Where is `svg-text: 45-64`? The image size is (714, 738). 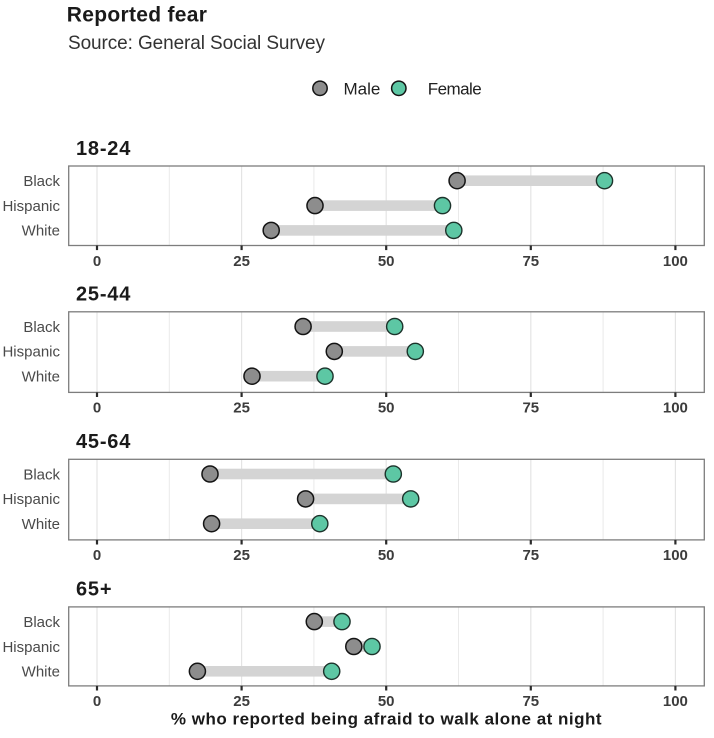
svg-text: 45-64 is located at coordinates (103, 442).